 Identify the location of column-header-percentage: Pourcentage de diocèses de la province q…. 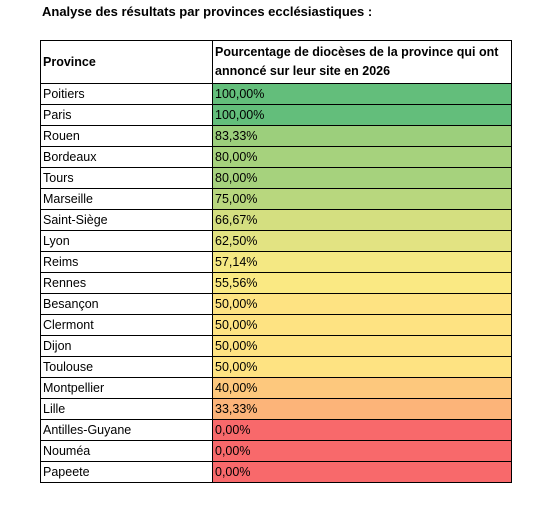
(362, 62).